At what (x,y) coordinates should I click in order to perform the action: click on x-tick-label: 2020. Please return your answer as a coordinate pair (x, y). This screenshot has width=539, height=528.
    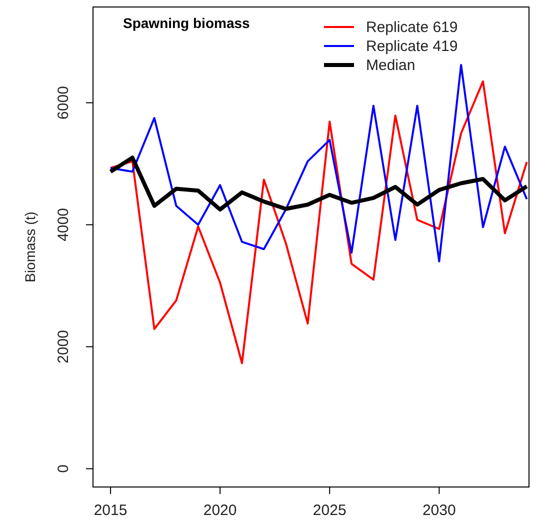
    Looking at the image, I should click on (220, 510).